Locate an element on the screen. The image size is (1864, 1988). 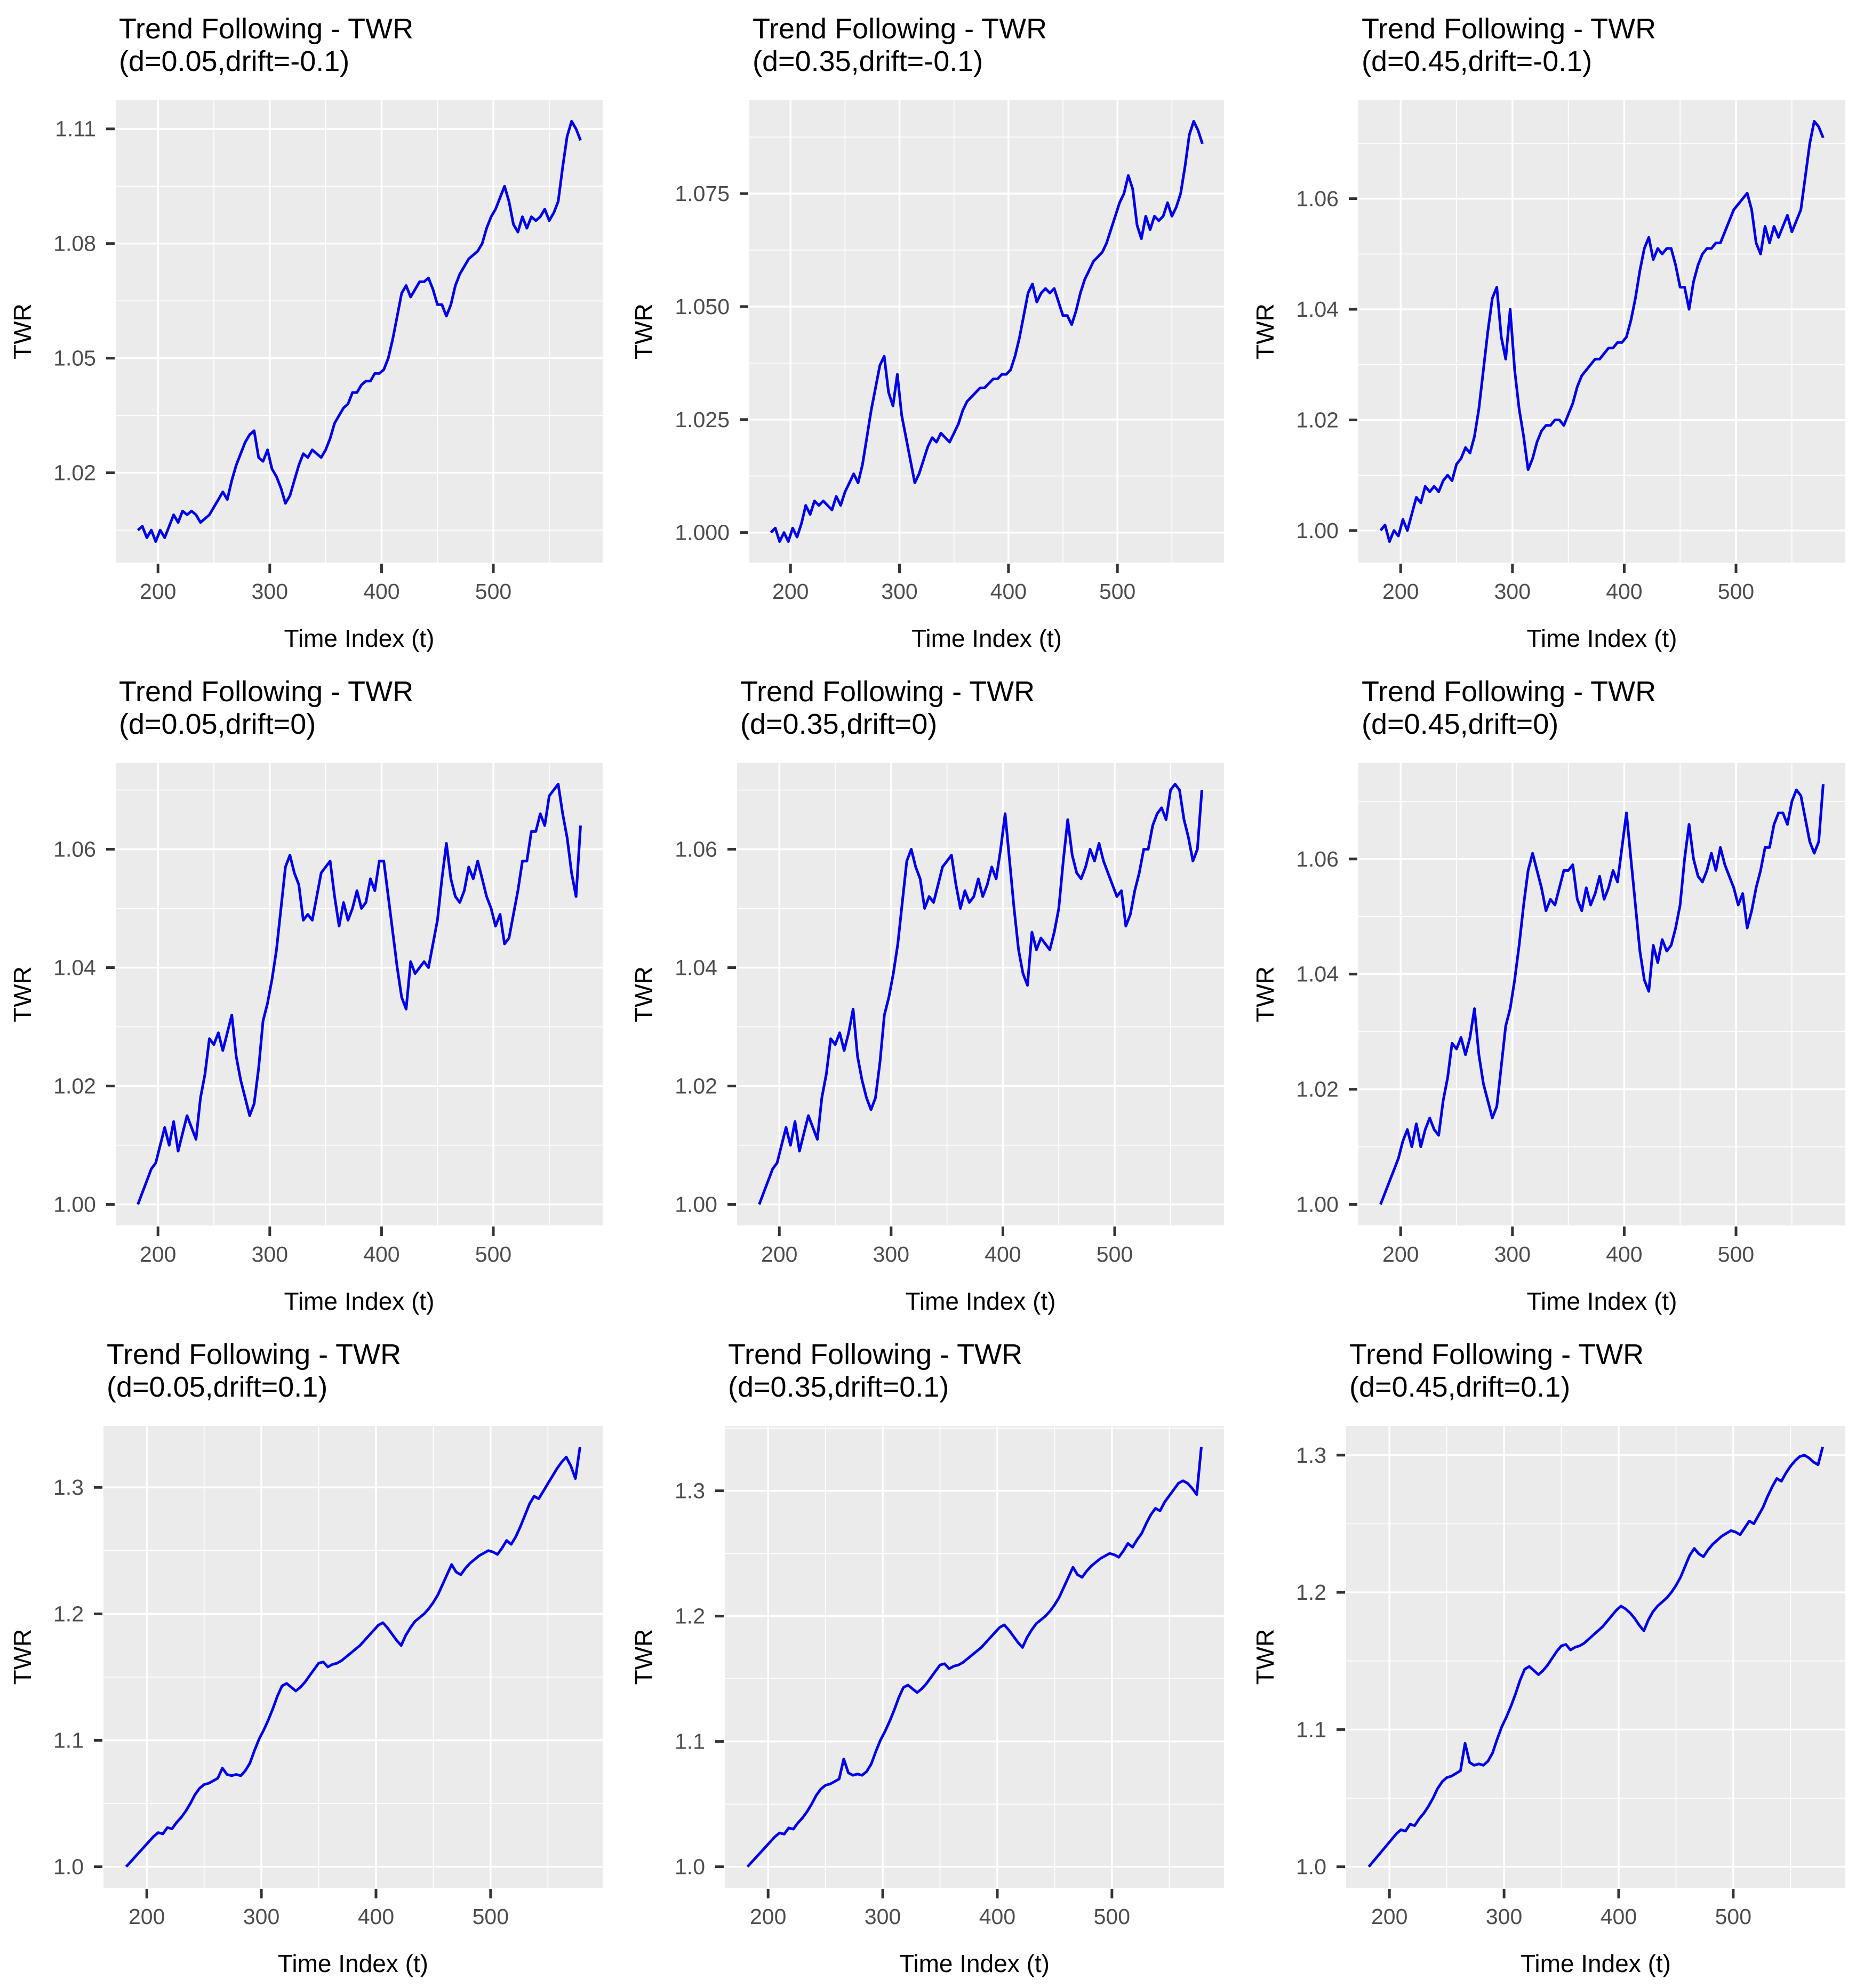
y-tick-label: 1.025 is located at coordinates (702, 419).